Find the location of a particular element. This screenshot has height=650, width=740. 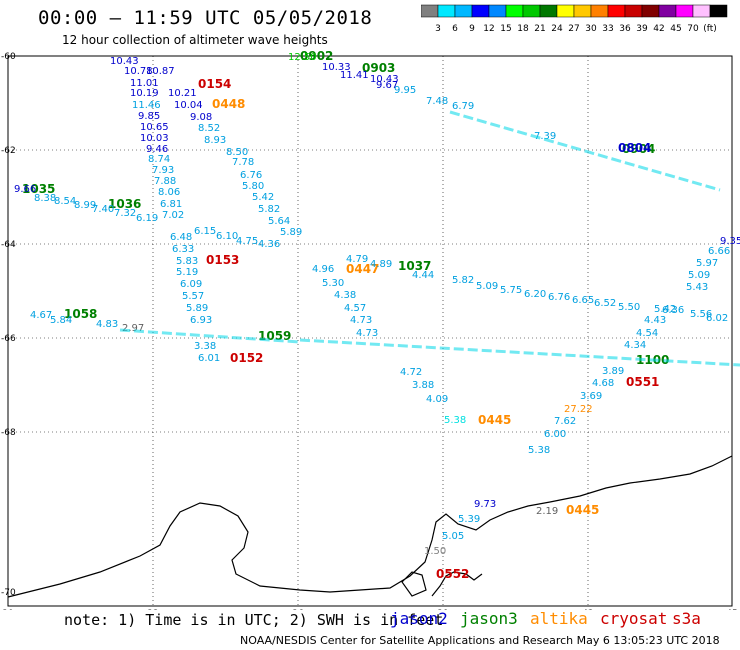

swh-value: 5.75 is located at coordinates (511, 290).